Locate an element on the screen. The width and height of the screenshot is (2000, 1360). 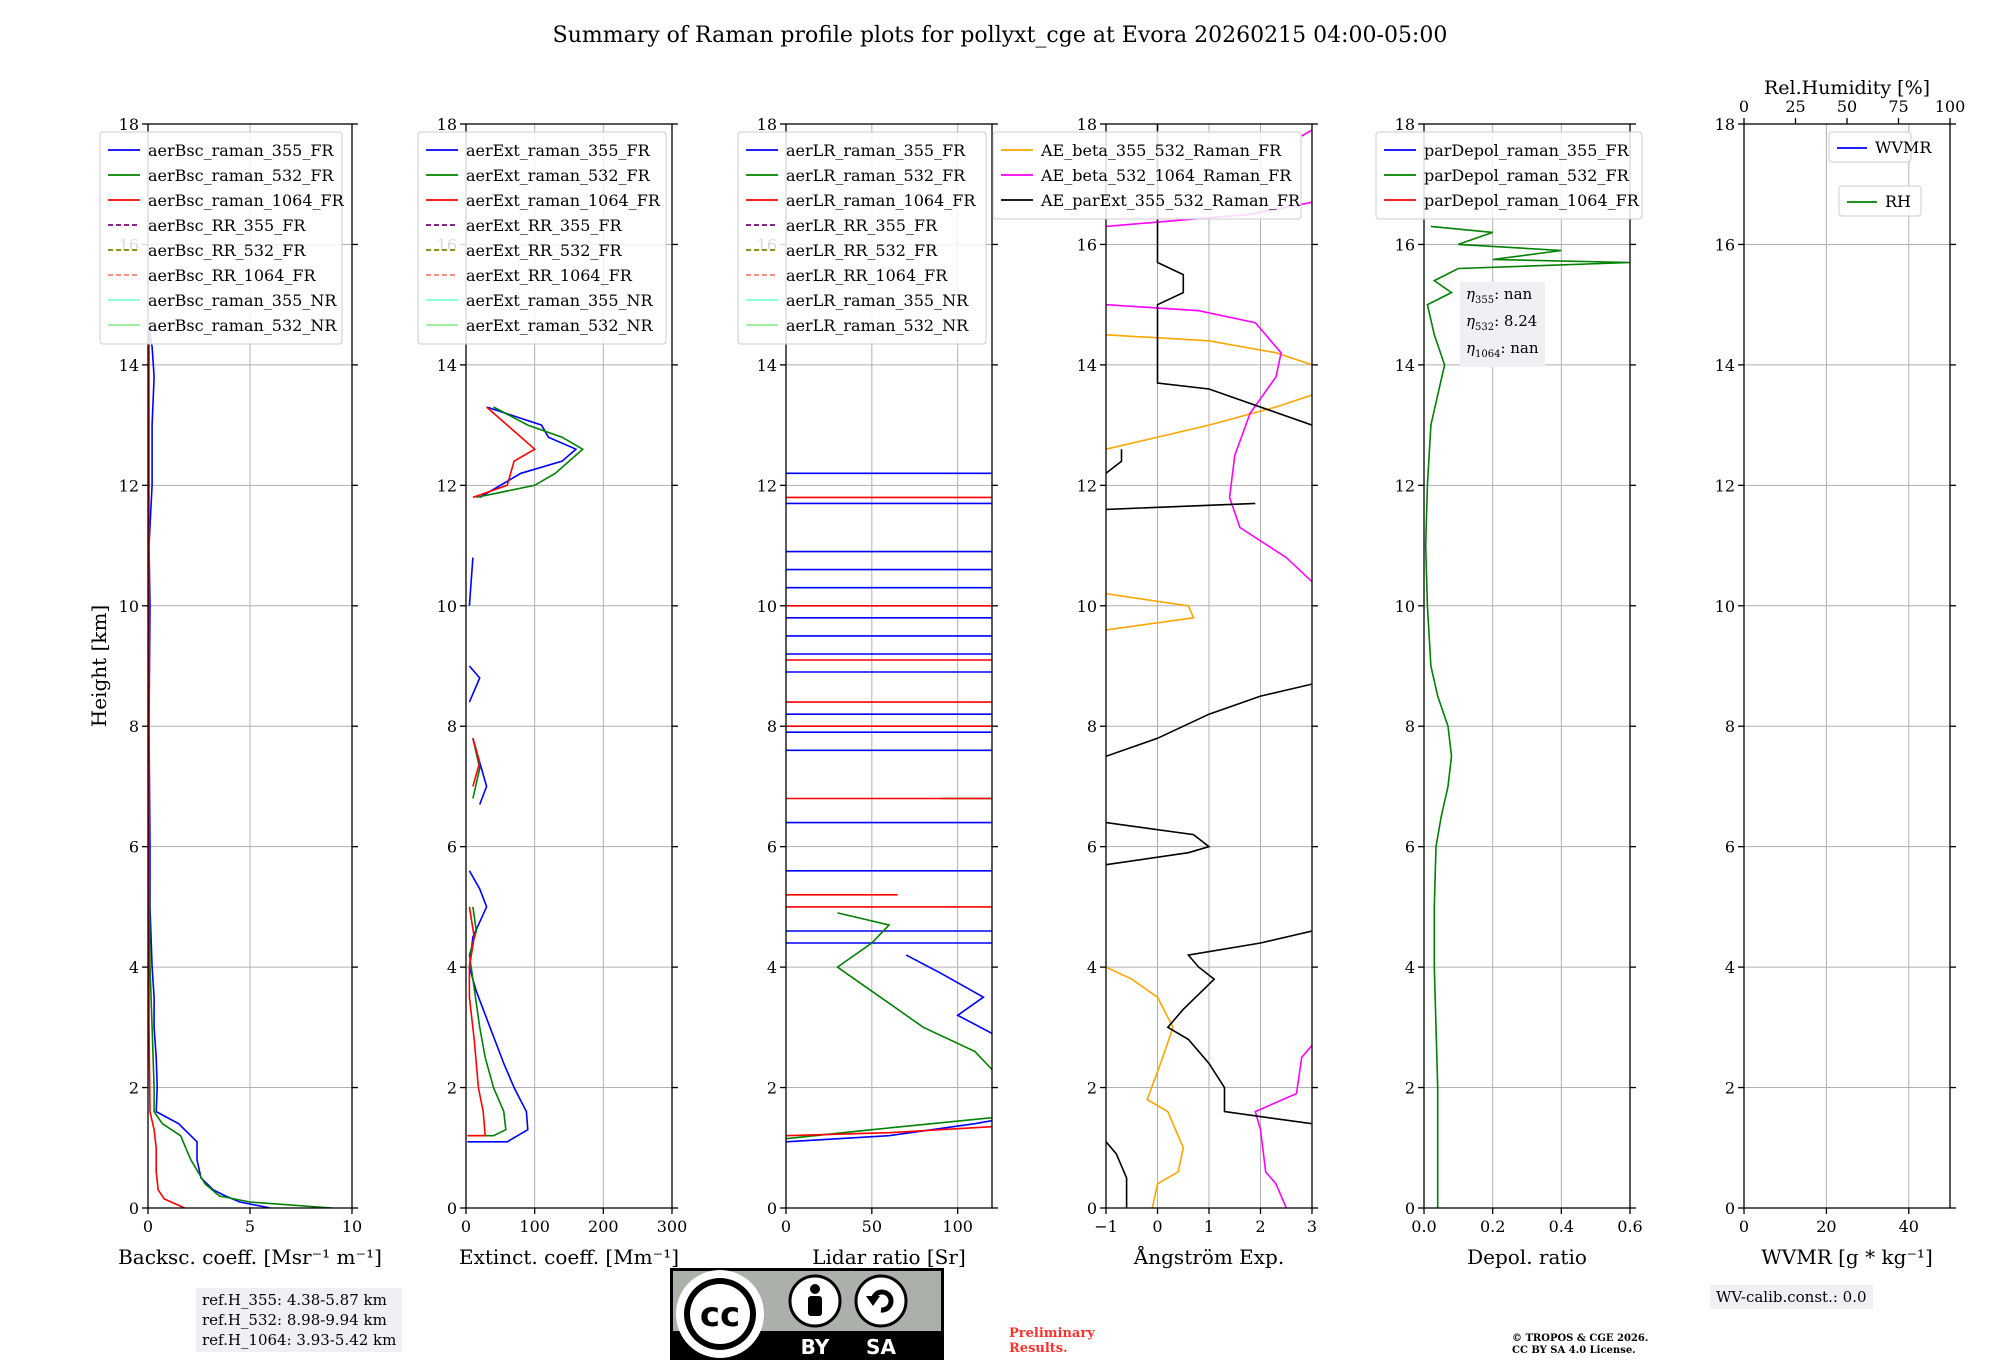
legend-label: aerExt_RR_532_FR is located at coordinates (544, 250).